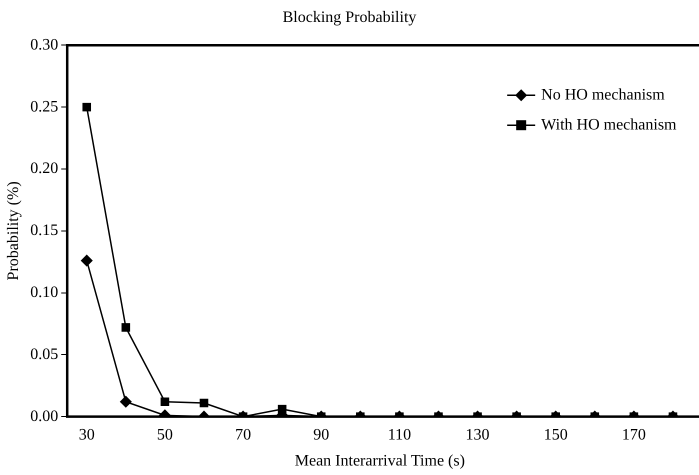 The image size is (699, 475). What do you see at coordinates (349, 17) in the screenshot?
I see `chart-title: Blocking Probability` at bounding box center [349, 17].